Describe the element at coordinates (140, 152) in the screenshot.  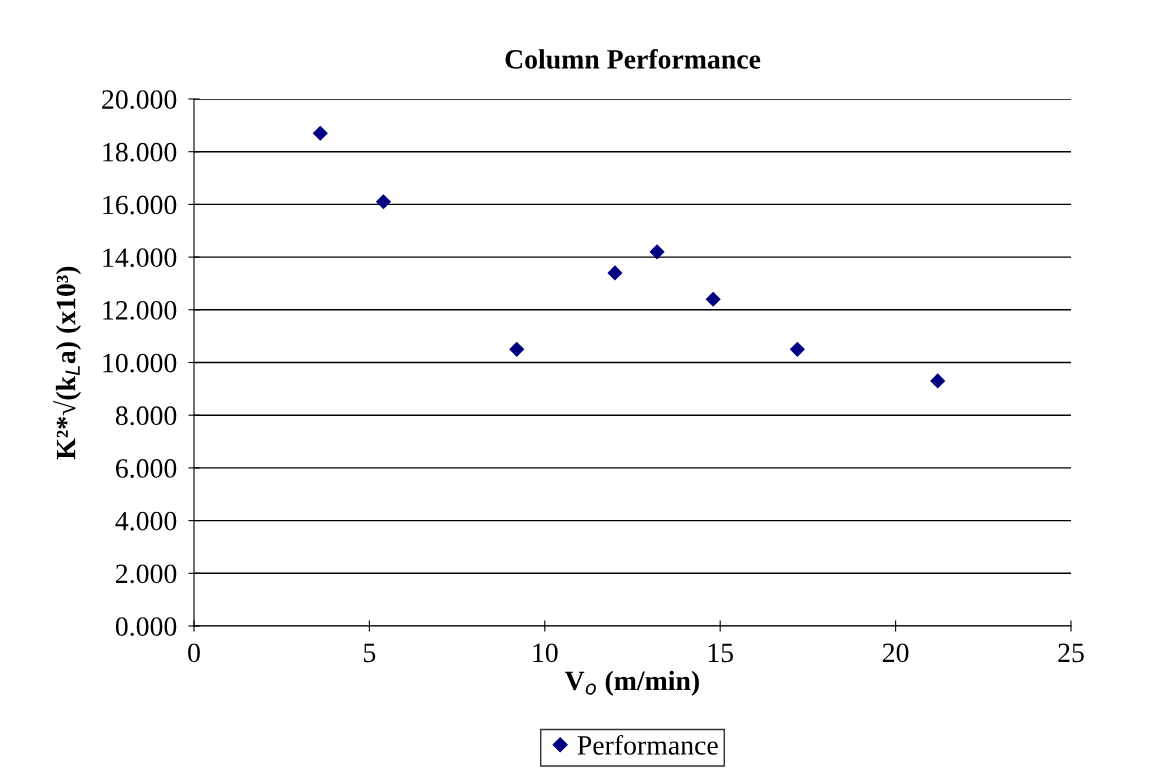
I see `y-tick-label: 18.000` at that location.